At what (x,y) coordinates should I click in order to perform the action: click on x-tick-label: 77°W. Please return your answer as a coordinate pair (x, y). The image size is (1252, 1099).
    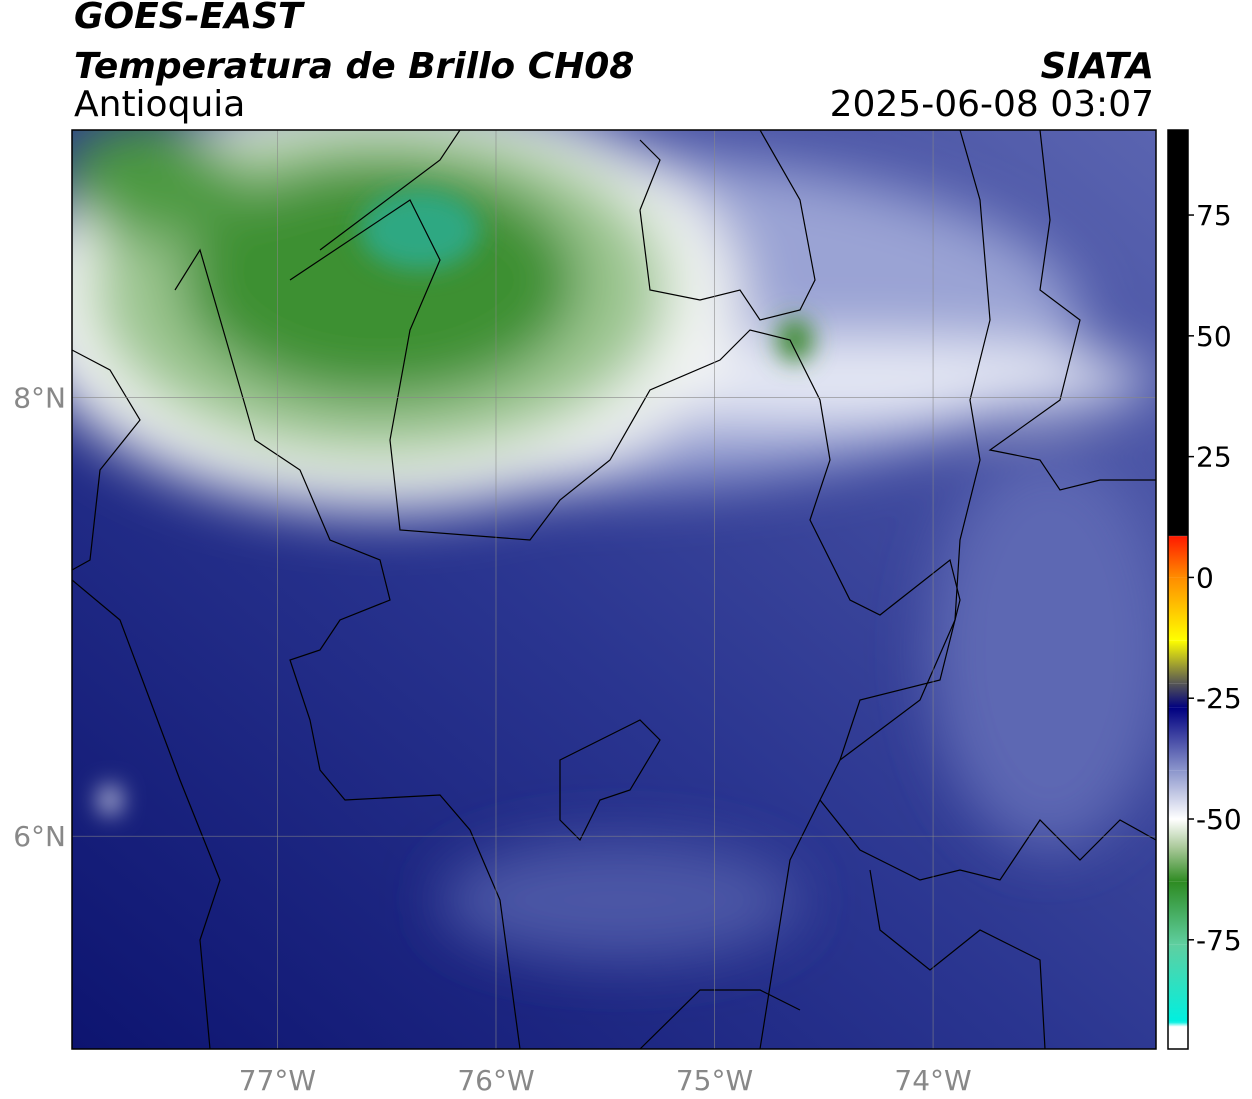
    Looking at the image, I should click on (277, 1080).